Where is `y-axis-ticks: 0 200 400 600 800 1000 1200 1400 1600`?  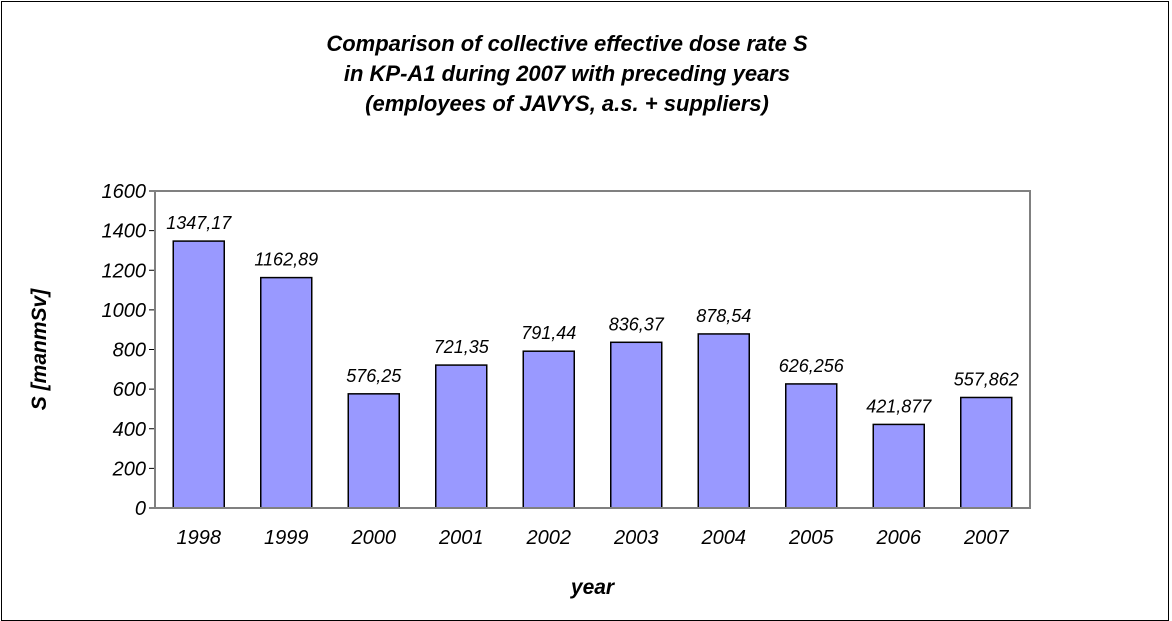
y-axis-ticks: 0 200 400 600 800 1000 1200 1400 1600 is located at coordinates (128, 350).